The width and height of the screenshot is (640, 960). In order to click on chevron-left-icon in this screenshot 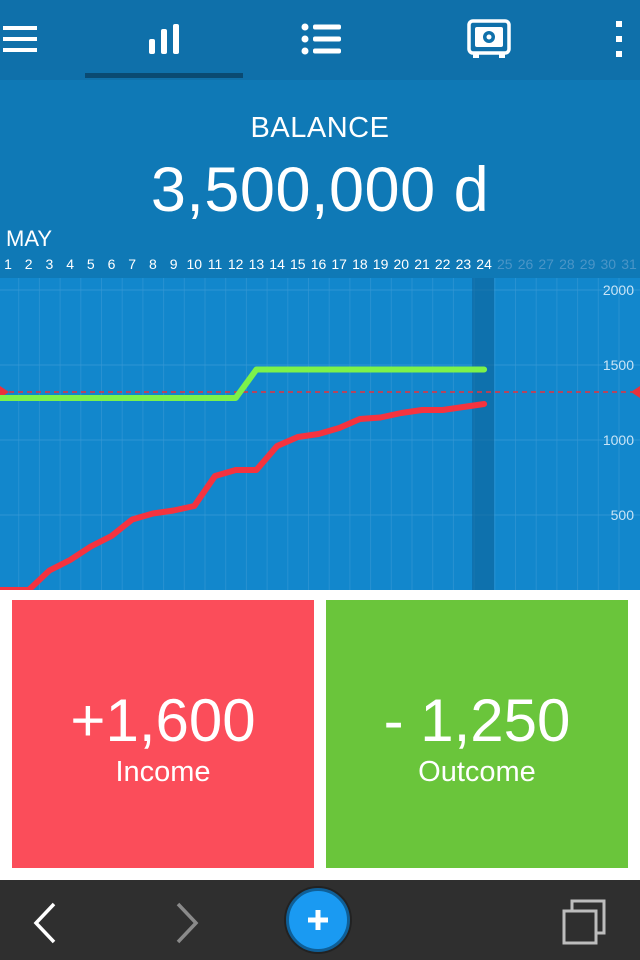, I will do `click(44, 923)`.